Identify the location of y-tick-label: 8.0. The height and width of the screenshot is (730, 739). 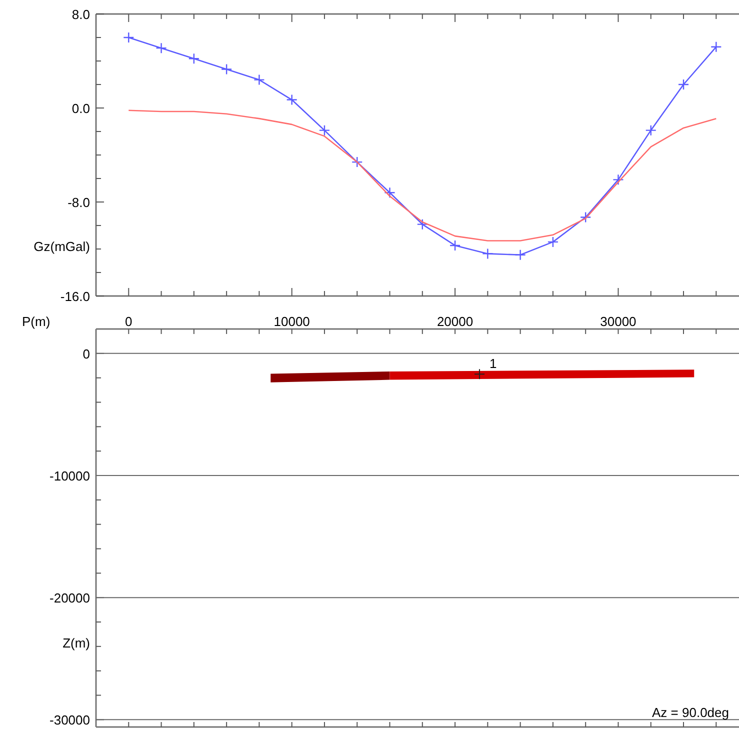
(81, 14).